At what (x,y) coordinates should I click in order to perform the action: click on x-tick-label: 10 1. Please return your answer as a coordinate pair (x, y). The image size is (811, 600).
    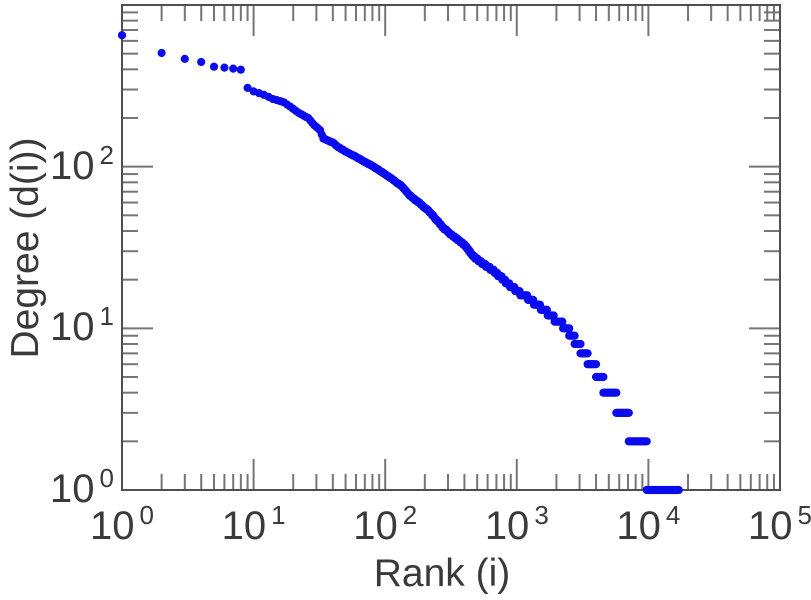
    Looking at the image, I should click on (254, 525).